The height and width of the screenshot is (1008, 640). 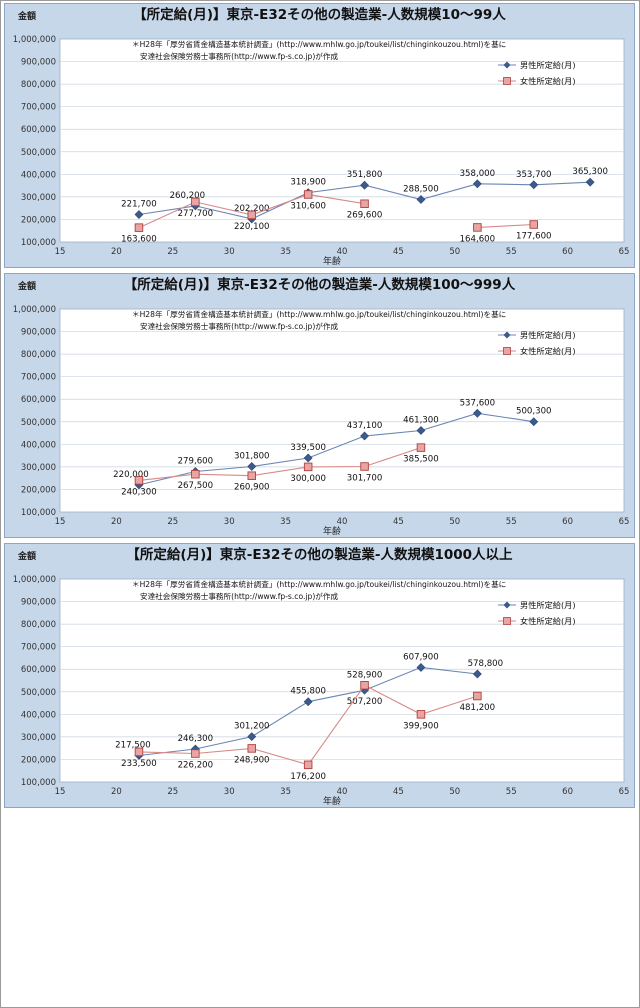 I want to click on data-label: 260,900, so click(x=252, y=488).